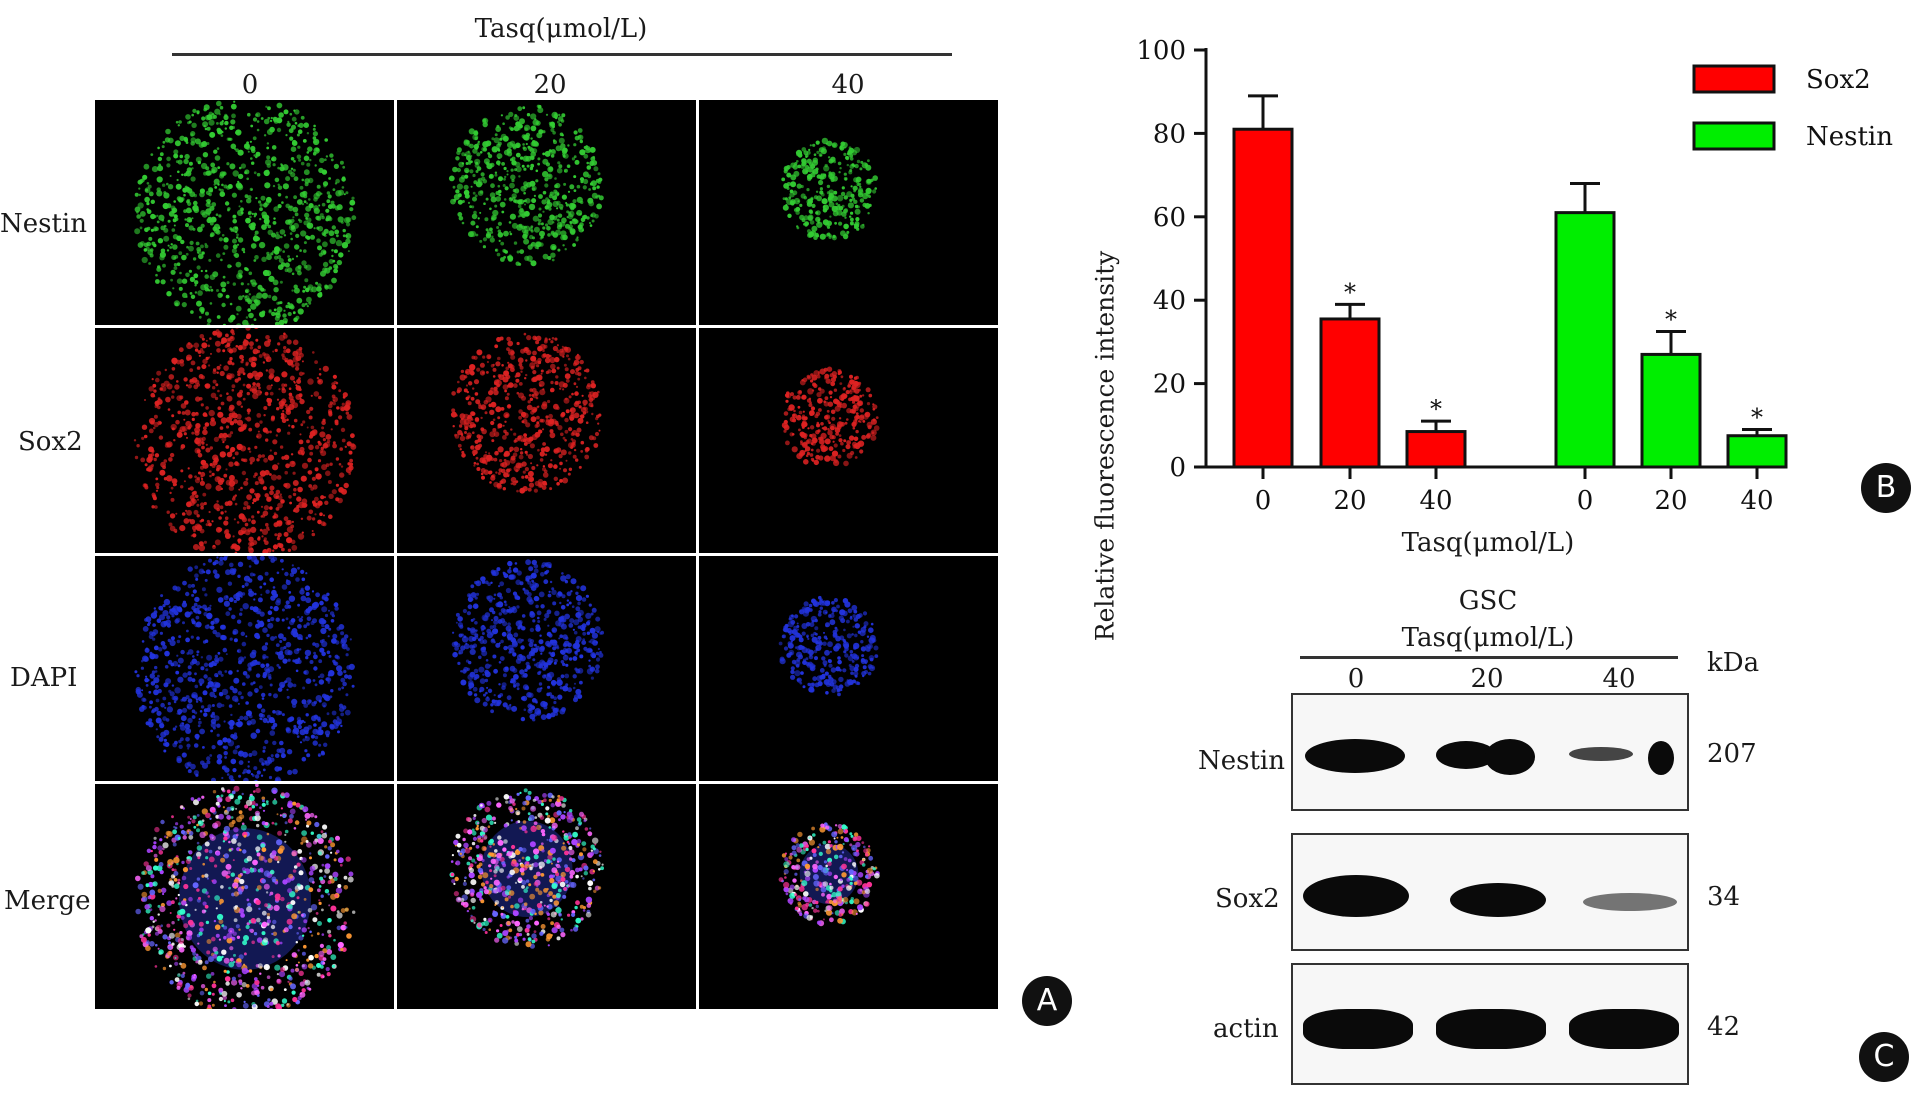 This screenshot has height=1116, width=1919. What do you see at coordinates (1733, 663) in the screenshot?
I see `blot-unit-kda: kDa` at bounding box center [1733, 663].